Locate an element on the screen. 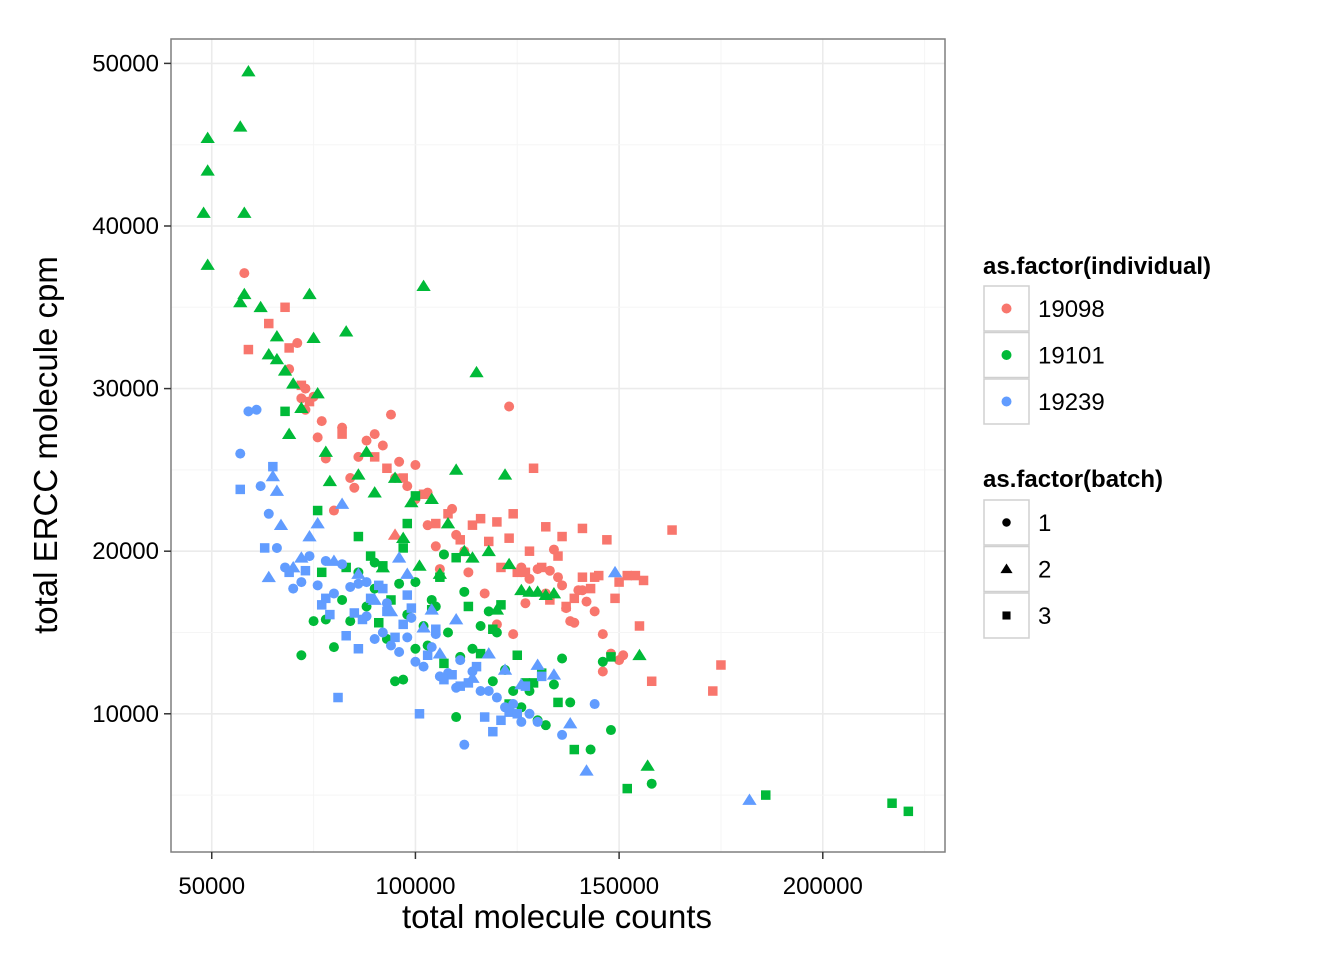 This screenshot has height=965, width=1344. y-tick-label: 30000 is located at coordinates (125, 389).